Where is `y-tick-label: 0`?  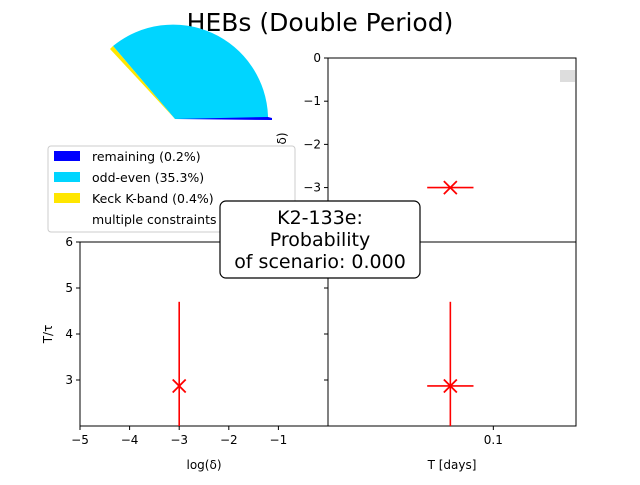 y-tick-label: 0 is located at coordinates (317, 58).